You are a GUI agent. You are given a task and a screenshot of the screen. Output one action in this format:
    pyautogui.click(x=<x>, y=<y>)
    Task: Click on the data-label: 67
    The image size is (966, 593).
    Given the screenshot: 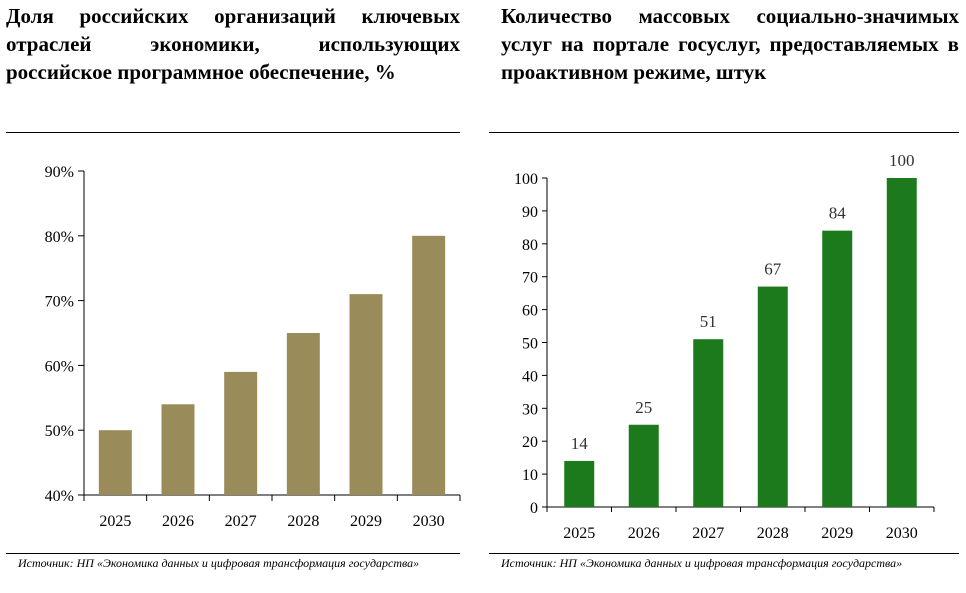 What is the action you would take?
    pyautogui.click(x=773, y=269)
    